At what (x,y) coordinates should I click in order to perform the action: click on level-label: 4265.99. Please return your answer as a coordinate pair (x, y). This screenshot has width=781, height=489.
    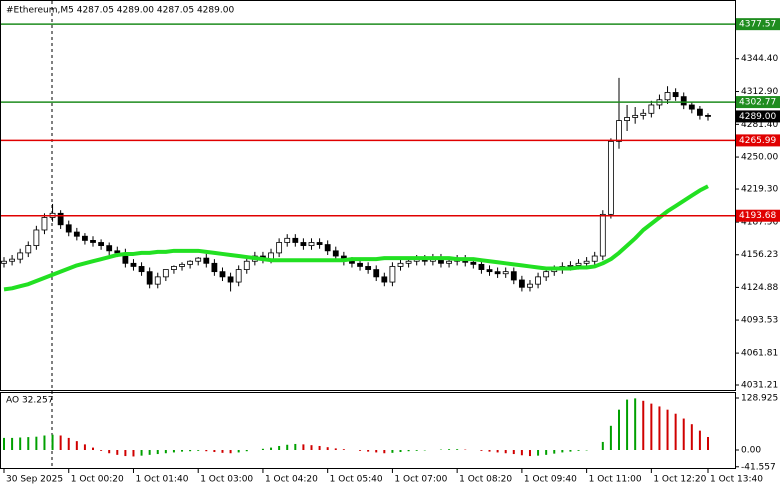
    Looking at the image, I should click on (757, 141).